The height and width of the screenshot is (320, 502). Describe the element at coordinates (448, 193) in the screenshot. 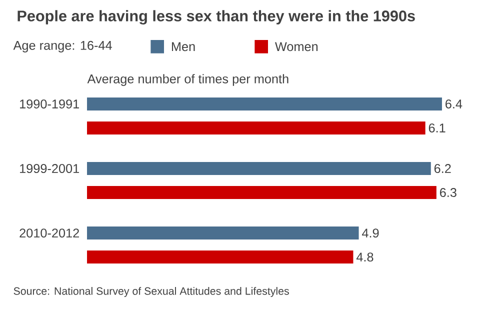

I see `data-label: 6.3` at that location.